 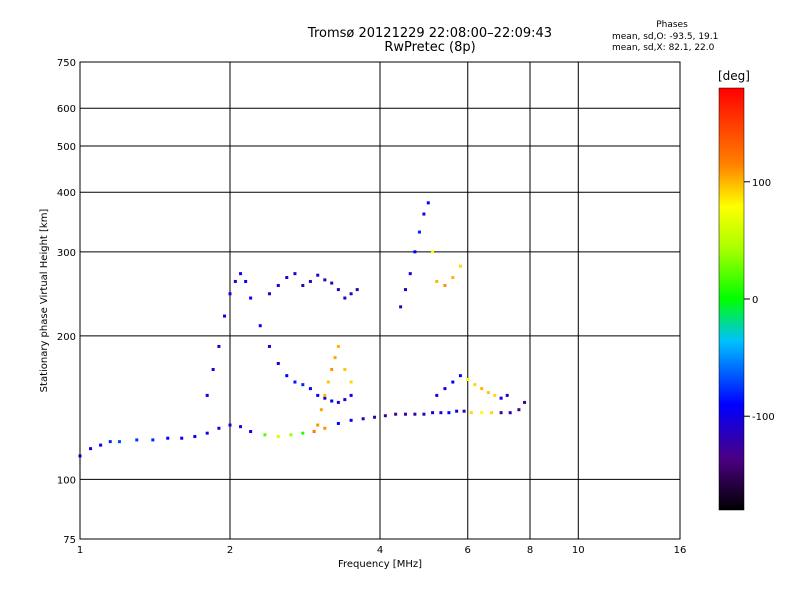 What do you see at coordinates (734, 76) in the screenshot?
I see `colorbar-label: [deg]` at bounding box center [734, 76].